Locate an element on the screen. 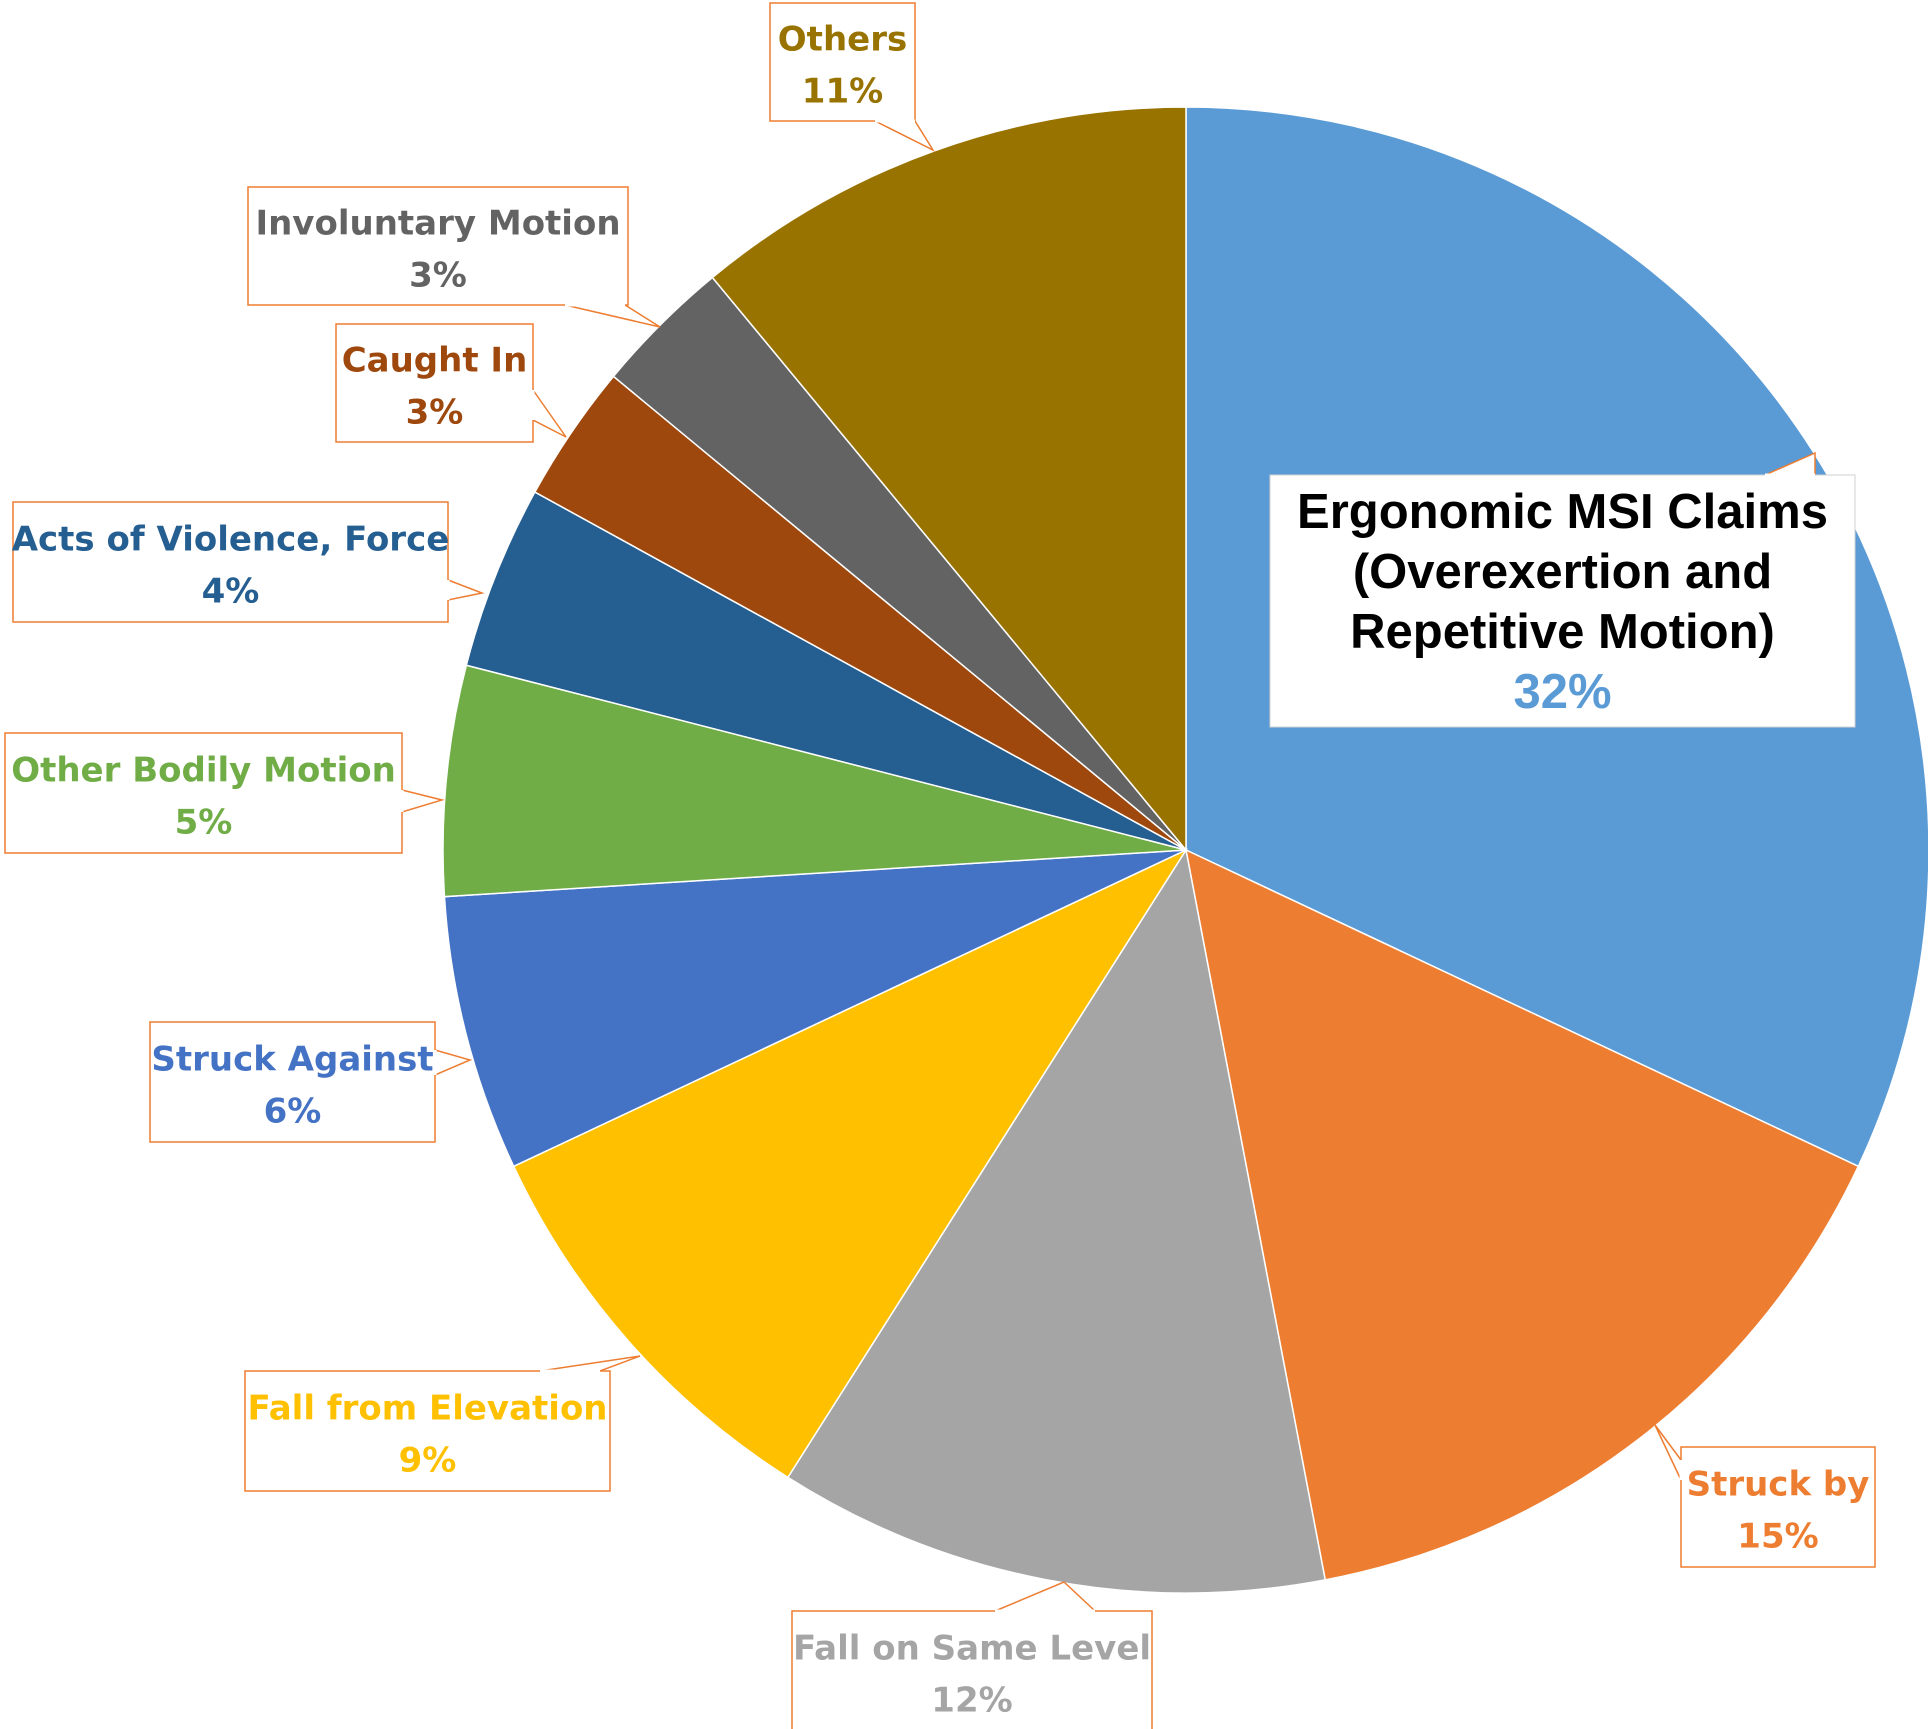 The image size is (1928, 1729). slice-label-name-5: Other Bodily Motion is located at coordinates (203, 771).